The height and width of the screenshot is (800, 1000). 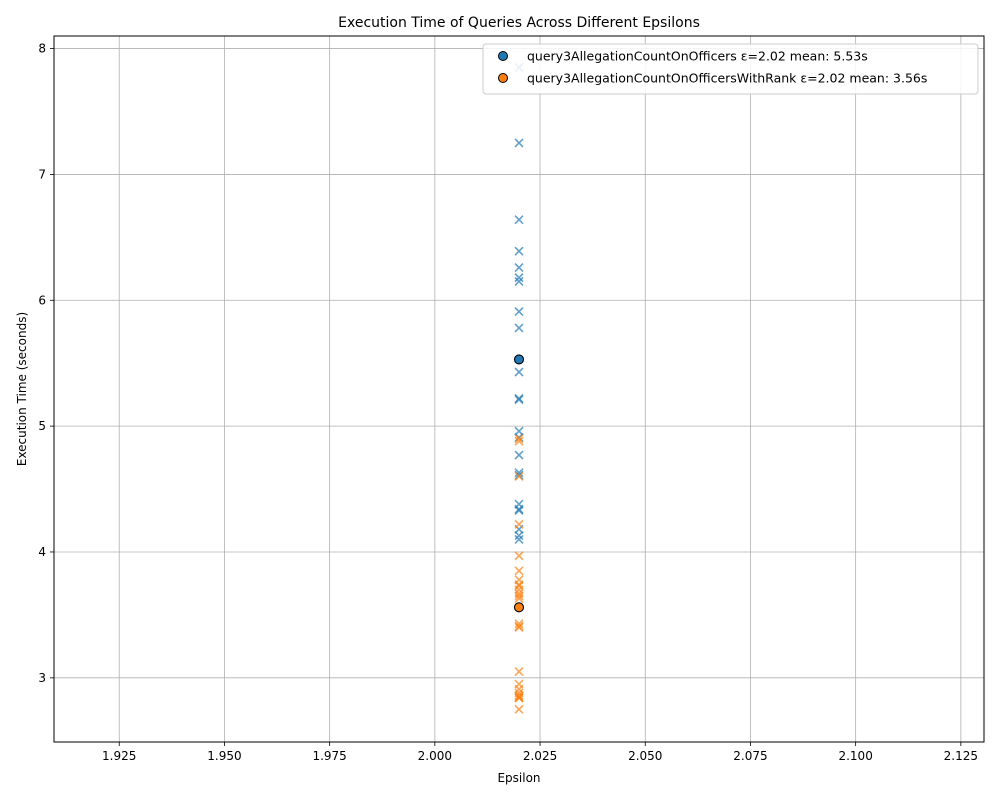 I want to click on x-tick-label: 2.050, so click(x=645, y=756).